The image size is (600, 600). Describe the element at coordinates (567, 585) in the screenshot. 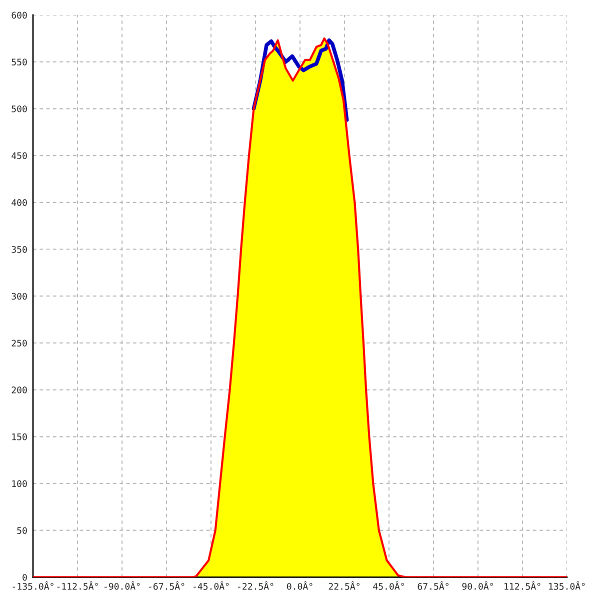

I see `x-tick-label: 135.0Â°` at that location.